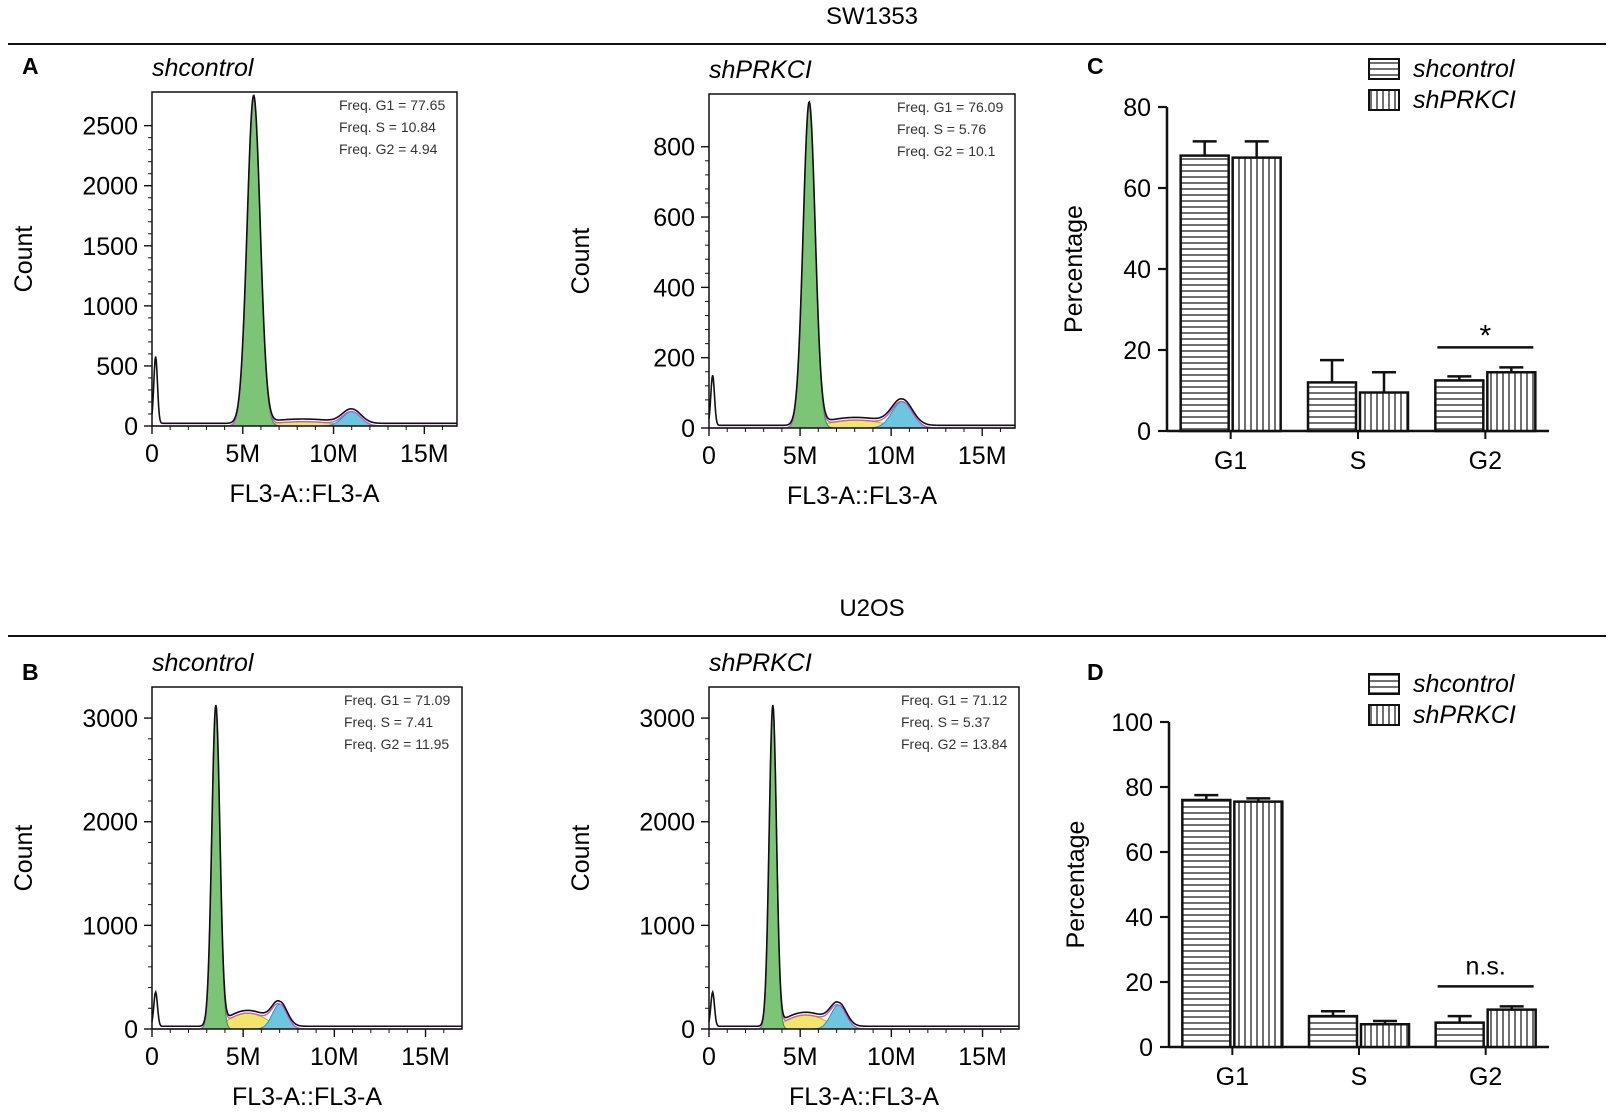  Describe the element at coordinates (872, 16) in the screenshot. I see `section-title-sw1353: SW1353` at that location.